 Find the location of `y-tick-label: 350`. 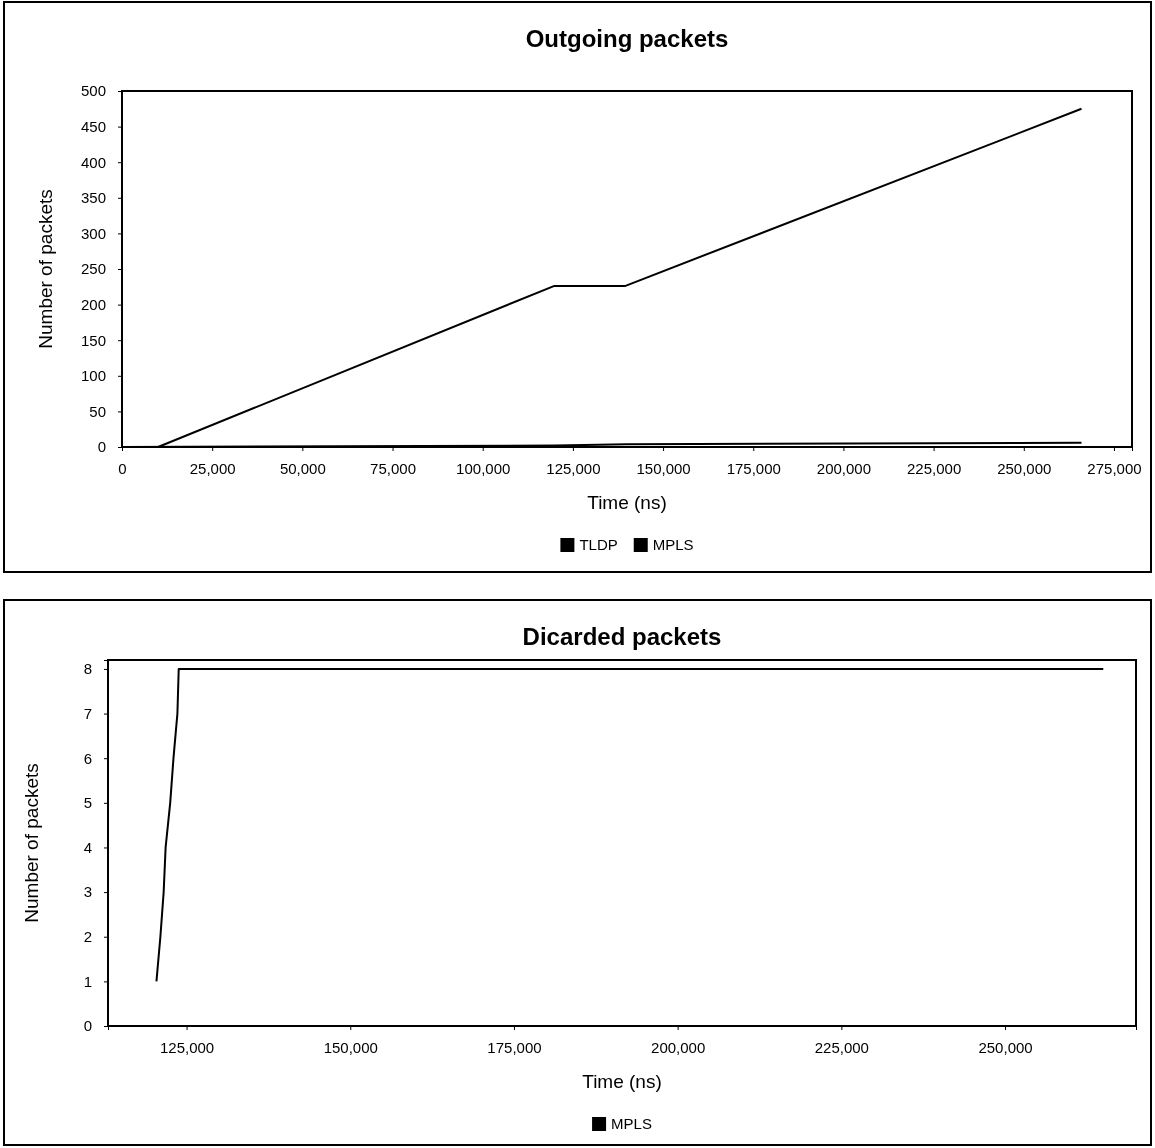

y-tick-label: 350 is located at coordinates (93, 198).